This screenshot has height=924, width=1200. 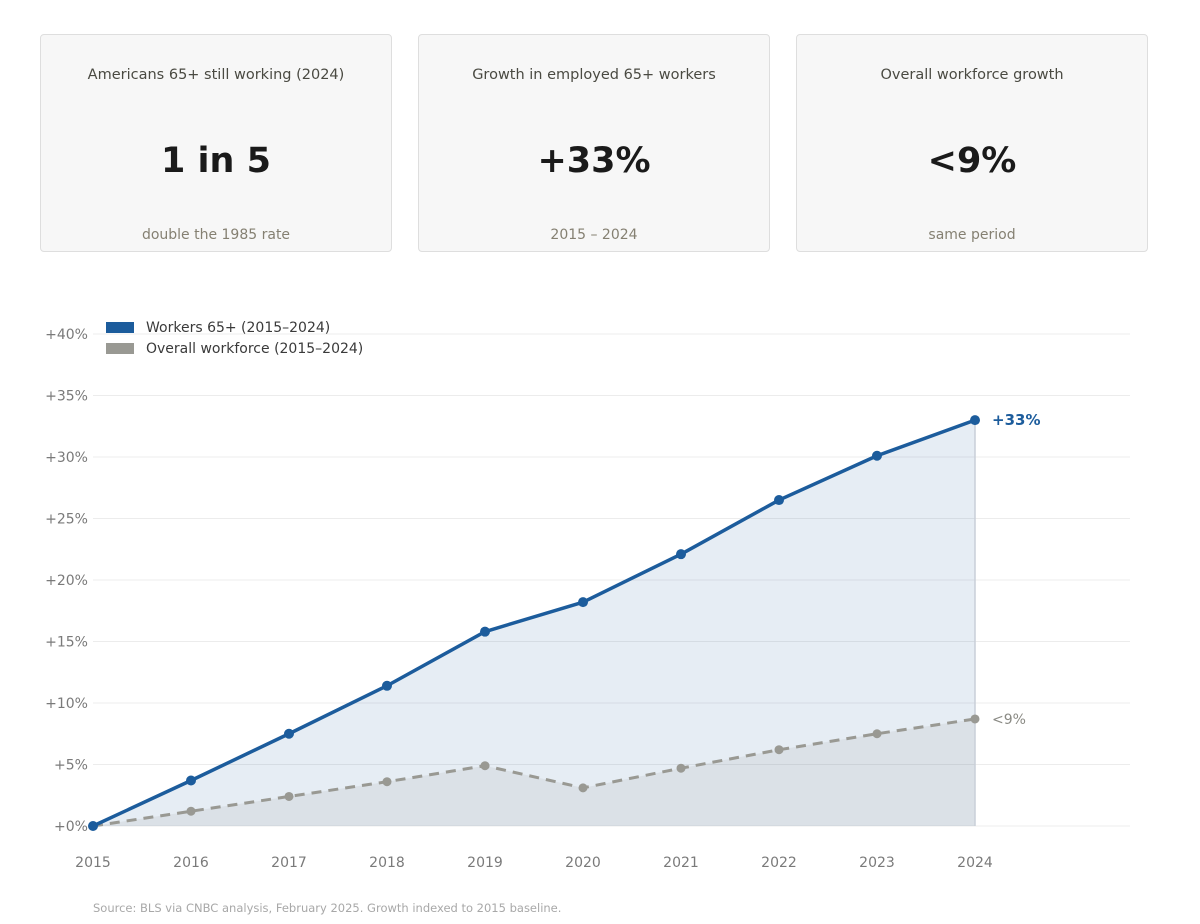 I want to click on y-tick-label: +10%, so click(x=66, y=704).